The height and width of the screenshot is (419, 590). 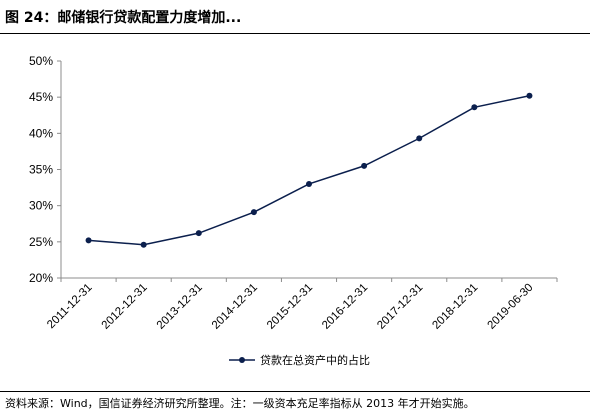 I want to click on y-tick-label: 35%, so click(x=41, y=170).